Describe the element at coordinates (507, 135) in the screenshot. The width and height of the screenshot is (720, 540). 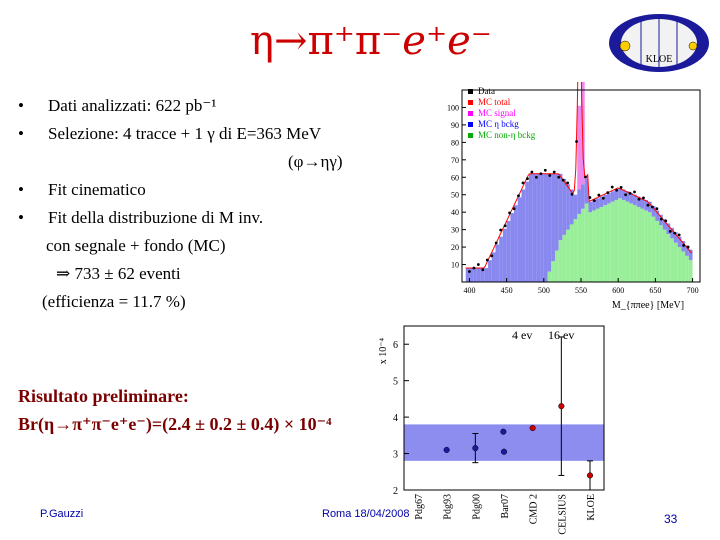
I see `legend-entry: MC non-η bckg` at that location.